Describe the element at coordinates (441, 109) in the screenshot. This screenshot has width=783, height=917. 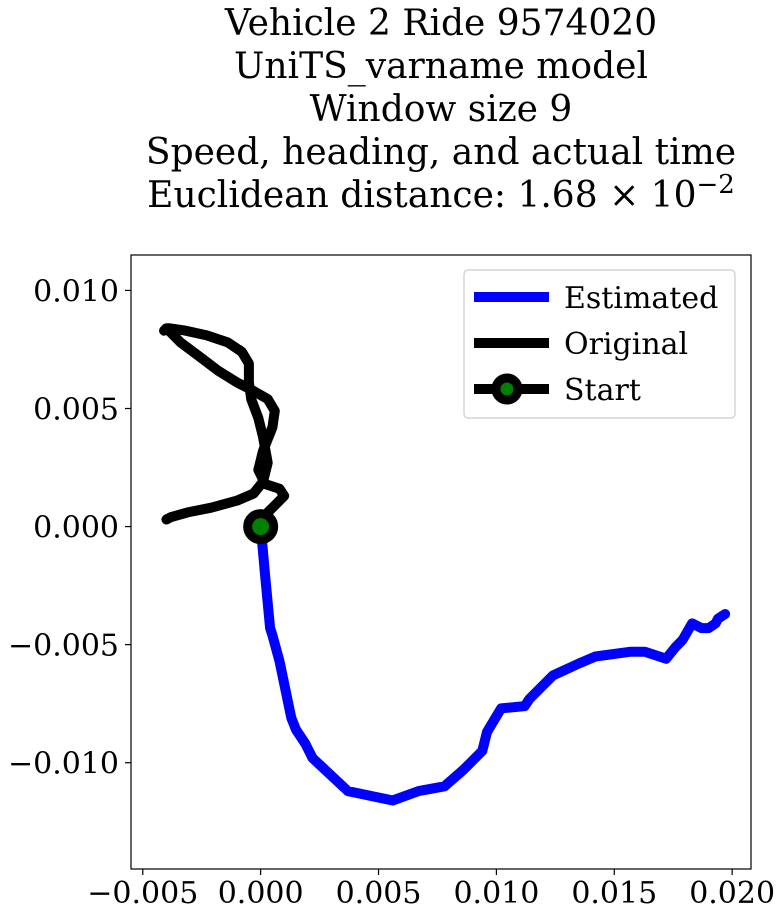
I see `title-line: Window size 9` at that location.